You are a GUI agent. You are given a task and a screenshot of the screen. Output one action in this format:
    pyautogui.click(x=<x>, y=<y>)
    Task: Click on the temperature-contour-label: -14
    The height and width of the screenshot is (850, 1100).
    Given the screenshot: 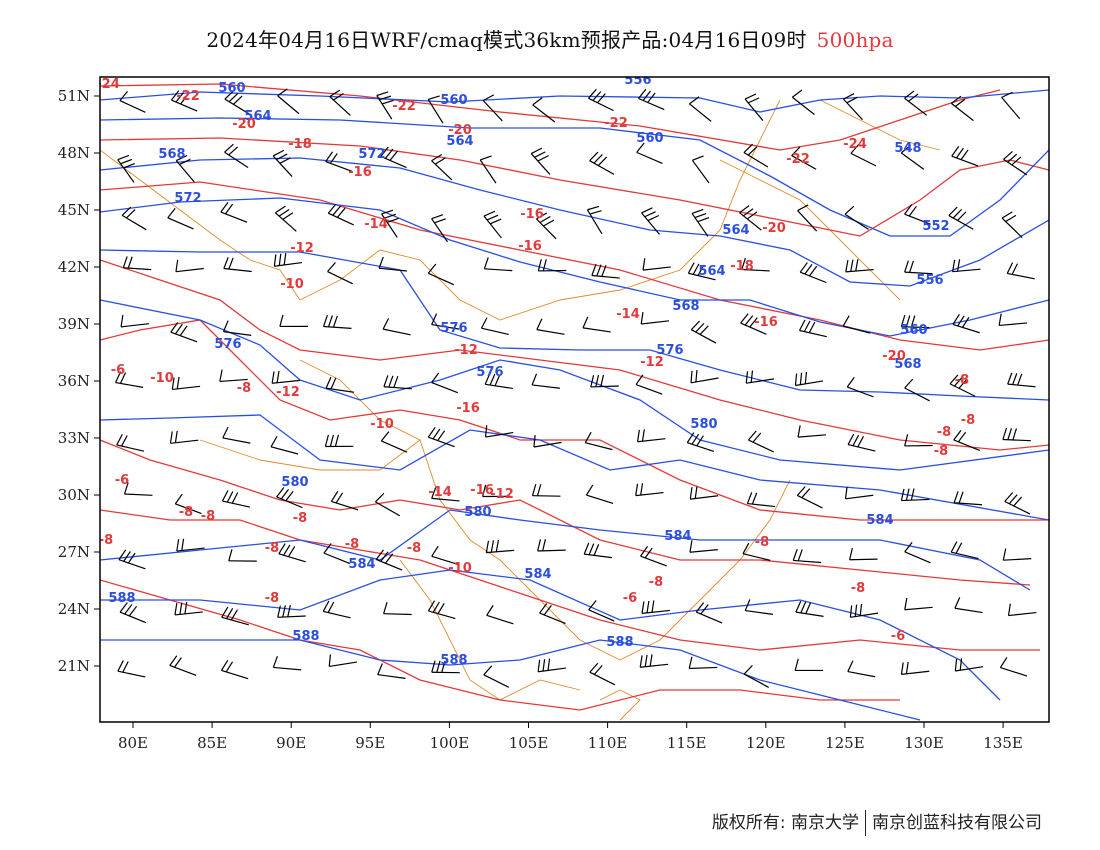 What is the action you would take?
    pyautogui.click(x=440, y=492)
    